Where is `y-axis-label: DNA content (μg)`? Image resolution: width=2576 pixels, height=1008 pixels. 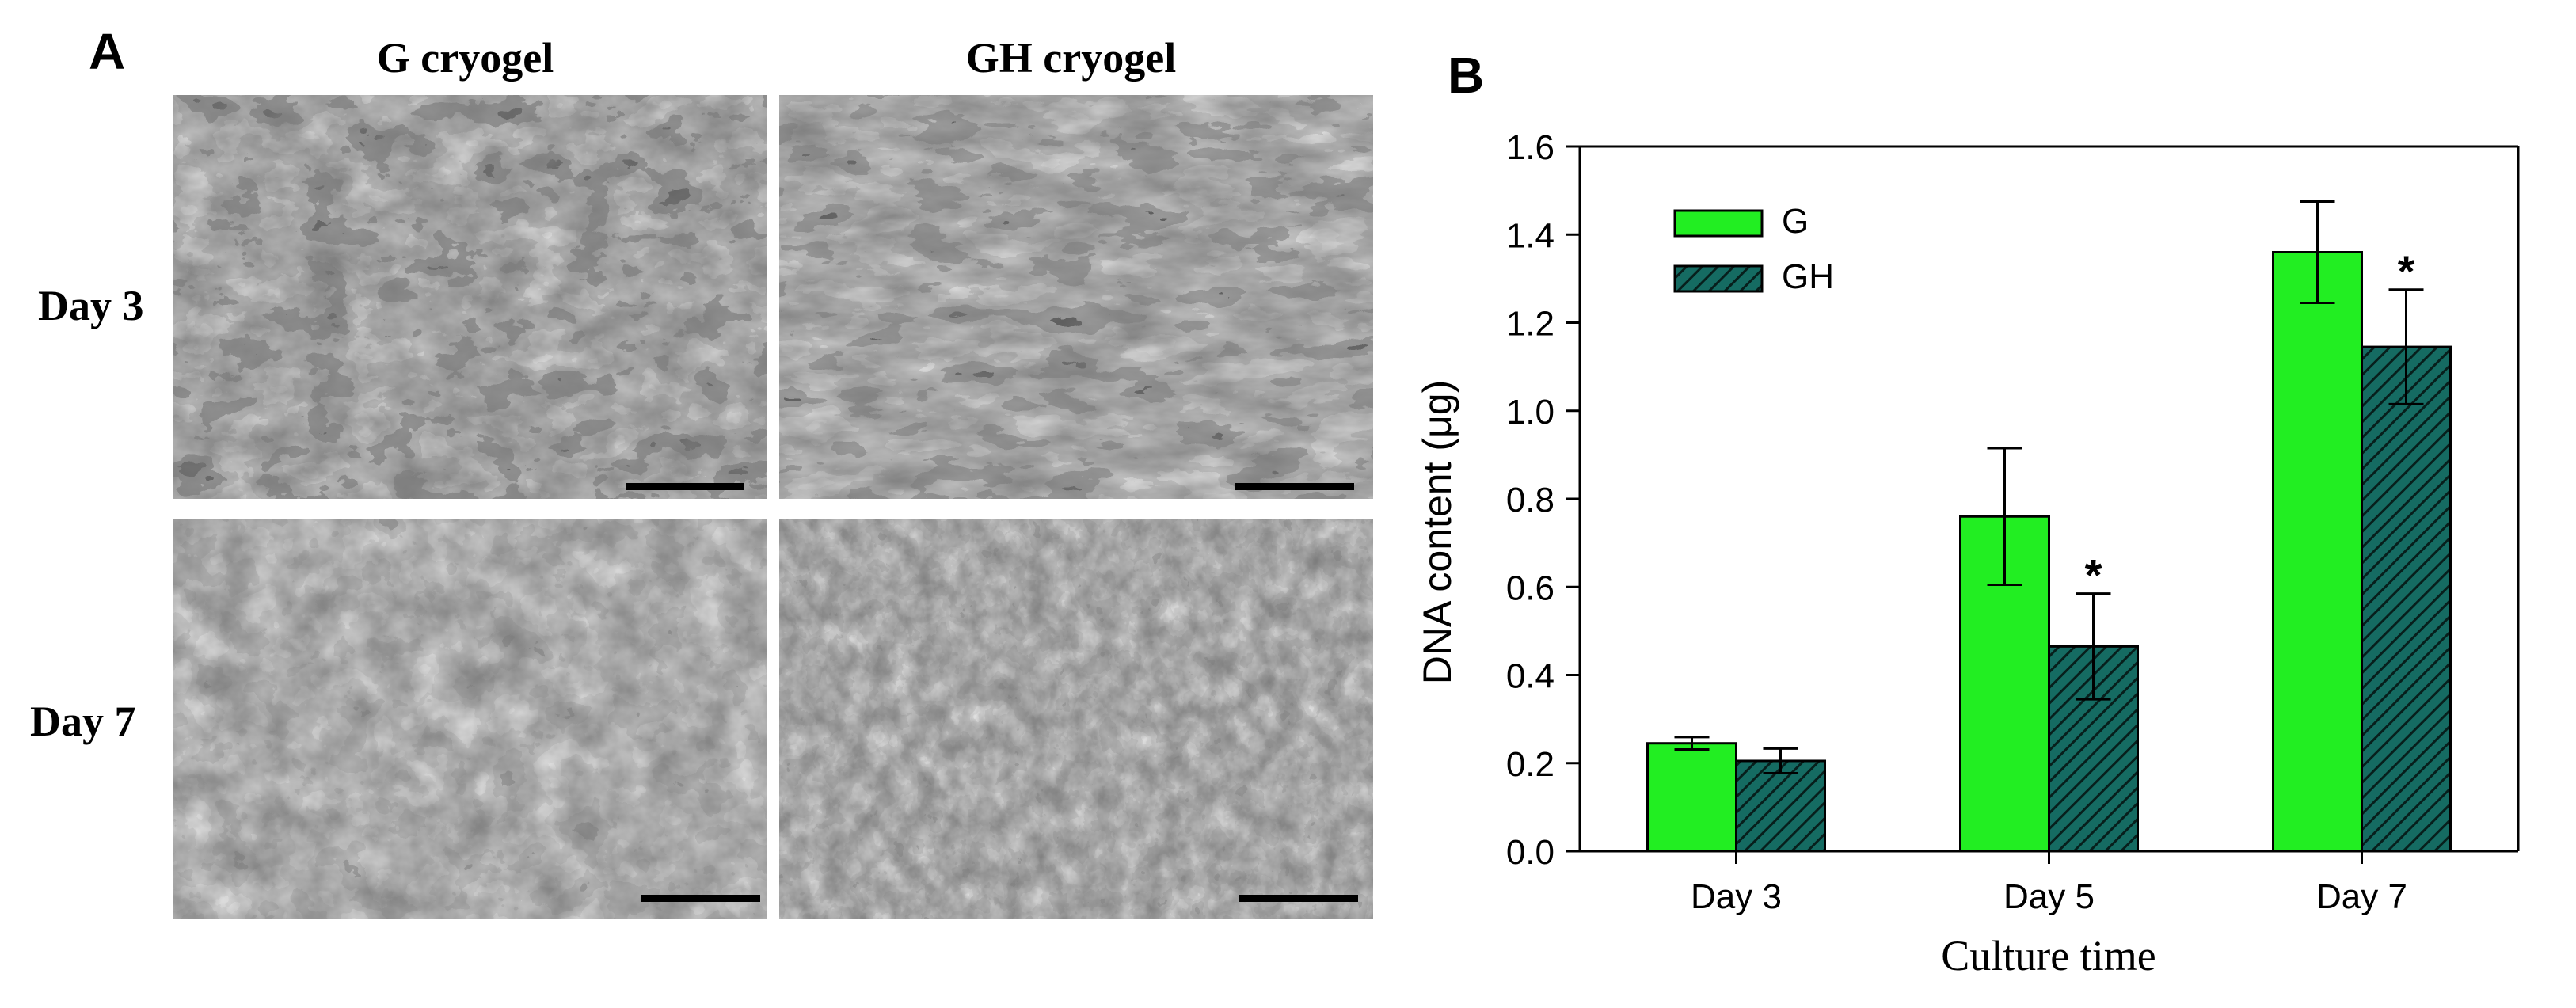
y-axis-label: DNA content (μg) is located at coordinates (1437, 532).